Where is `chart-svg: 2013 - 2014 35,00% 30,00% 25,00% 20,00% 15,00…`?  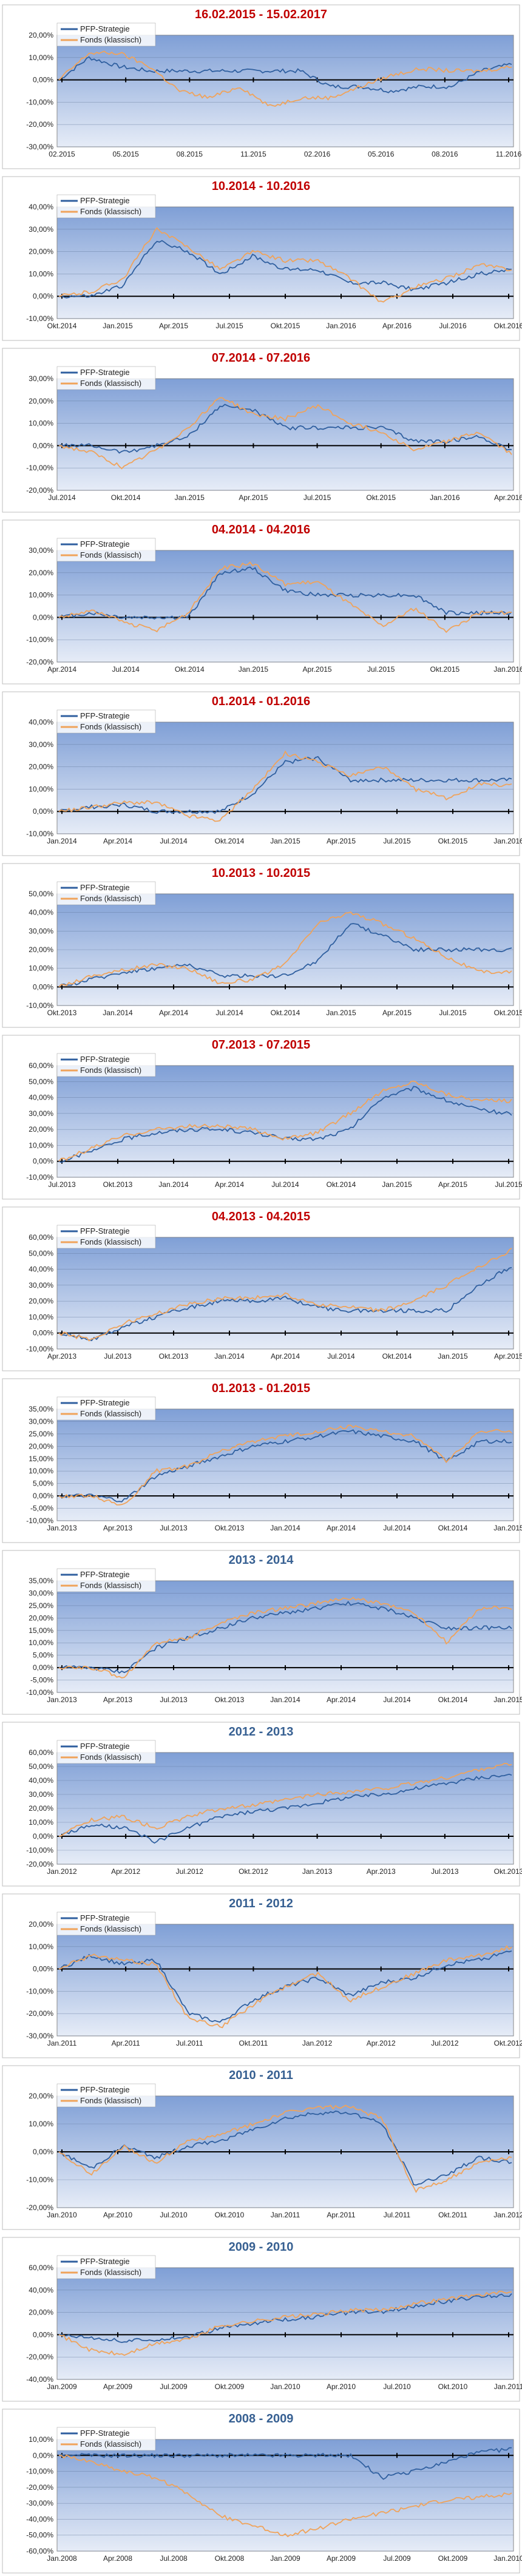
chart-svg: 2013 - 2014 35,00% 30,00% 25,00% 20,00% 15,00… is located at coordinates (262, 1632).